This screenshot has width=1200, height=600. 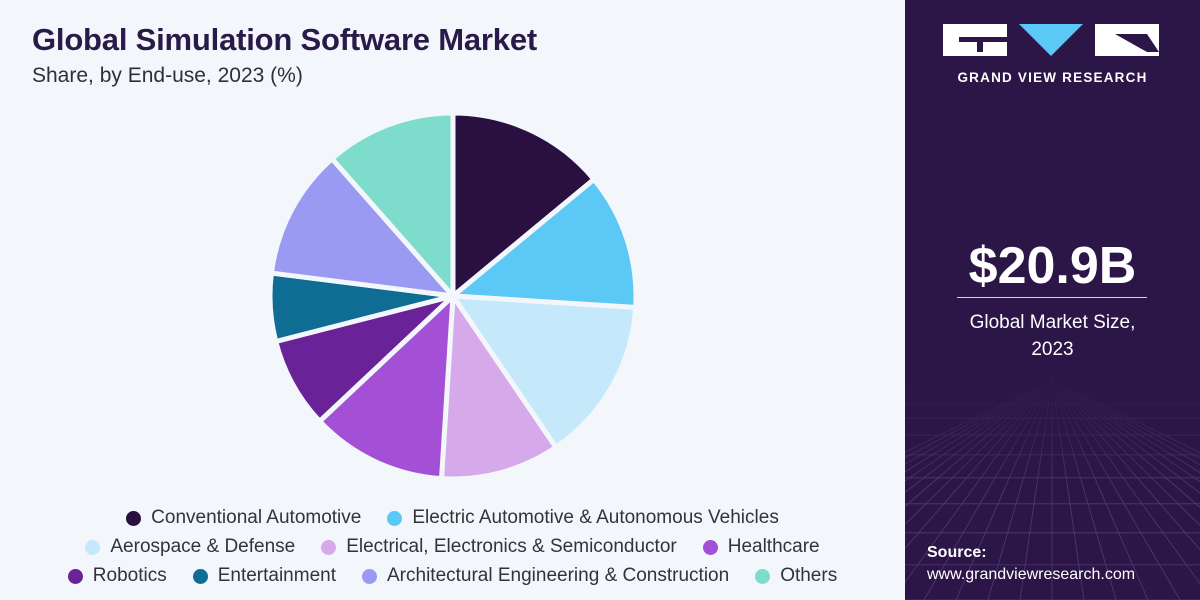 What do you see at coordinates (511, 546) in the screenshot?
I see `legend-label: Electrical, Electronics & Semiconductor` at bounding box center [511, 546].